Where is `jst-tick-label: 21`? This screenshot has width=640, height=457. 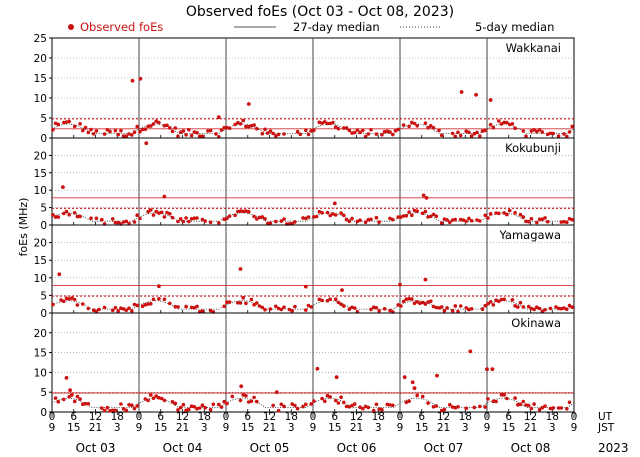
jst-tick-label: 21 is located at coordinates (443, 428).